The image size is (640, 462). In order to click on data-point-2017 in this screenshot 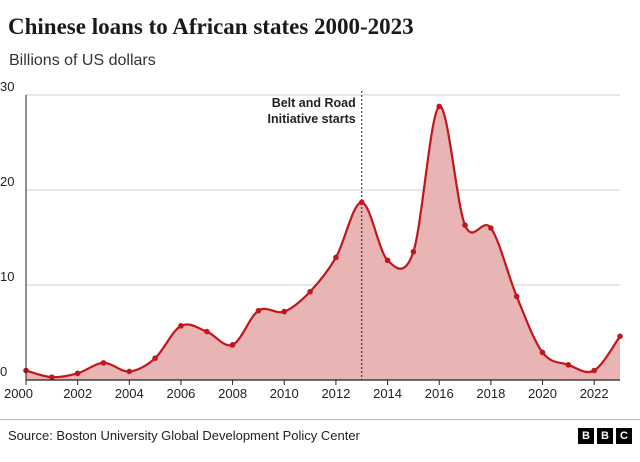, I will do `click(465, 225)`.